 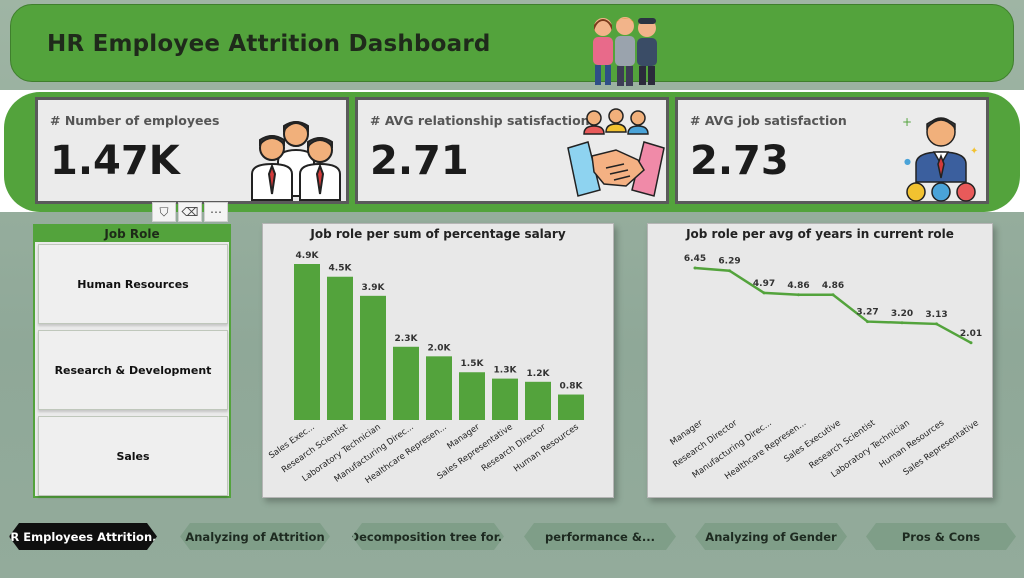 What do you see at coordinates (133, 456) in the screenshot?
I see `slicer-item-sales: Sales` at bounding box center [133, 456].